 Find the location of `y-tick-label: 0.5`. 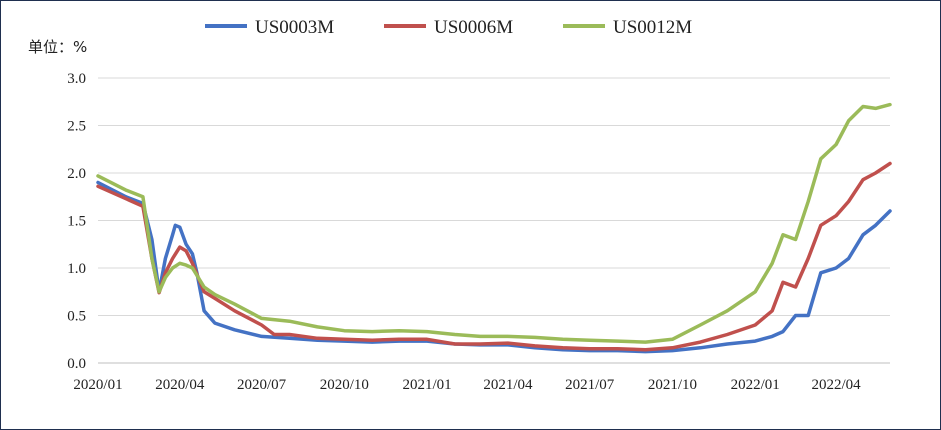

y-tick-label: 0.5 is located at coordinates (76, 317).